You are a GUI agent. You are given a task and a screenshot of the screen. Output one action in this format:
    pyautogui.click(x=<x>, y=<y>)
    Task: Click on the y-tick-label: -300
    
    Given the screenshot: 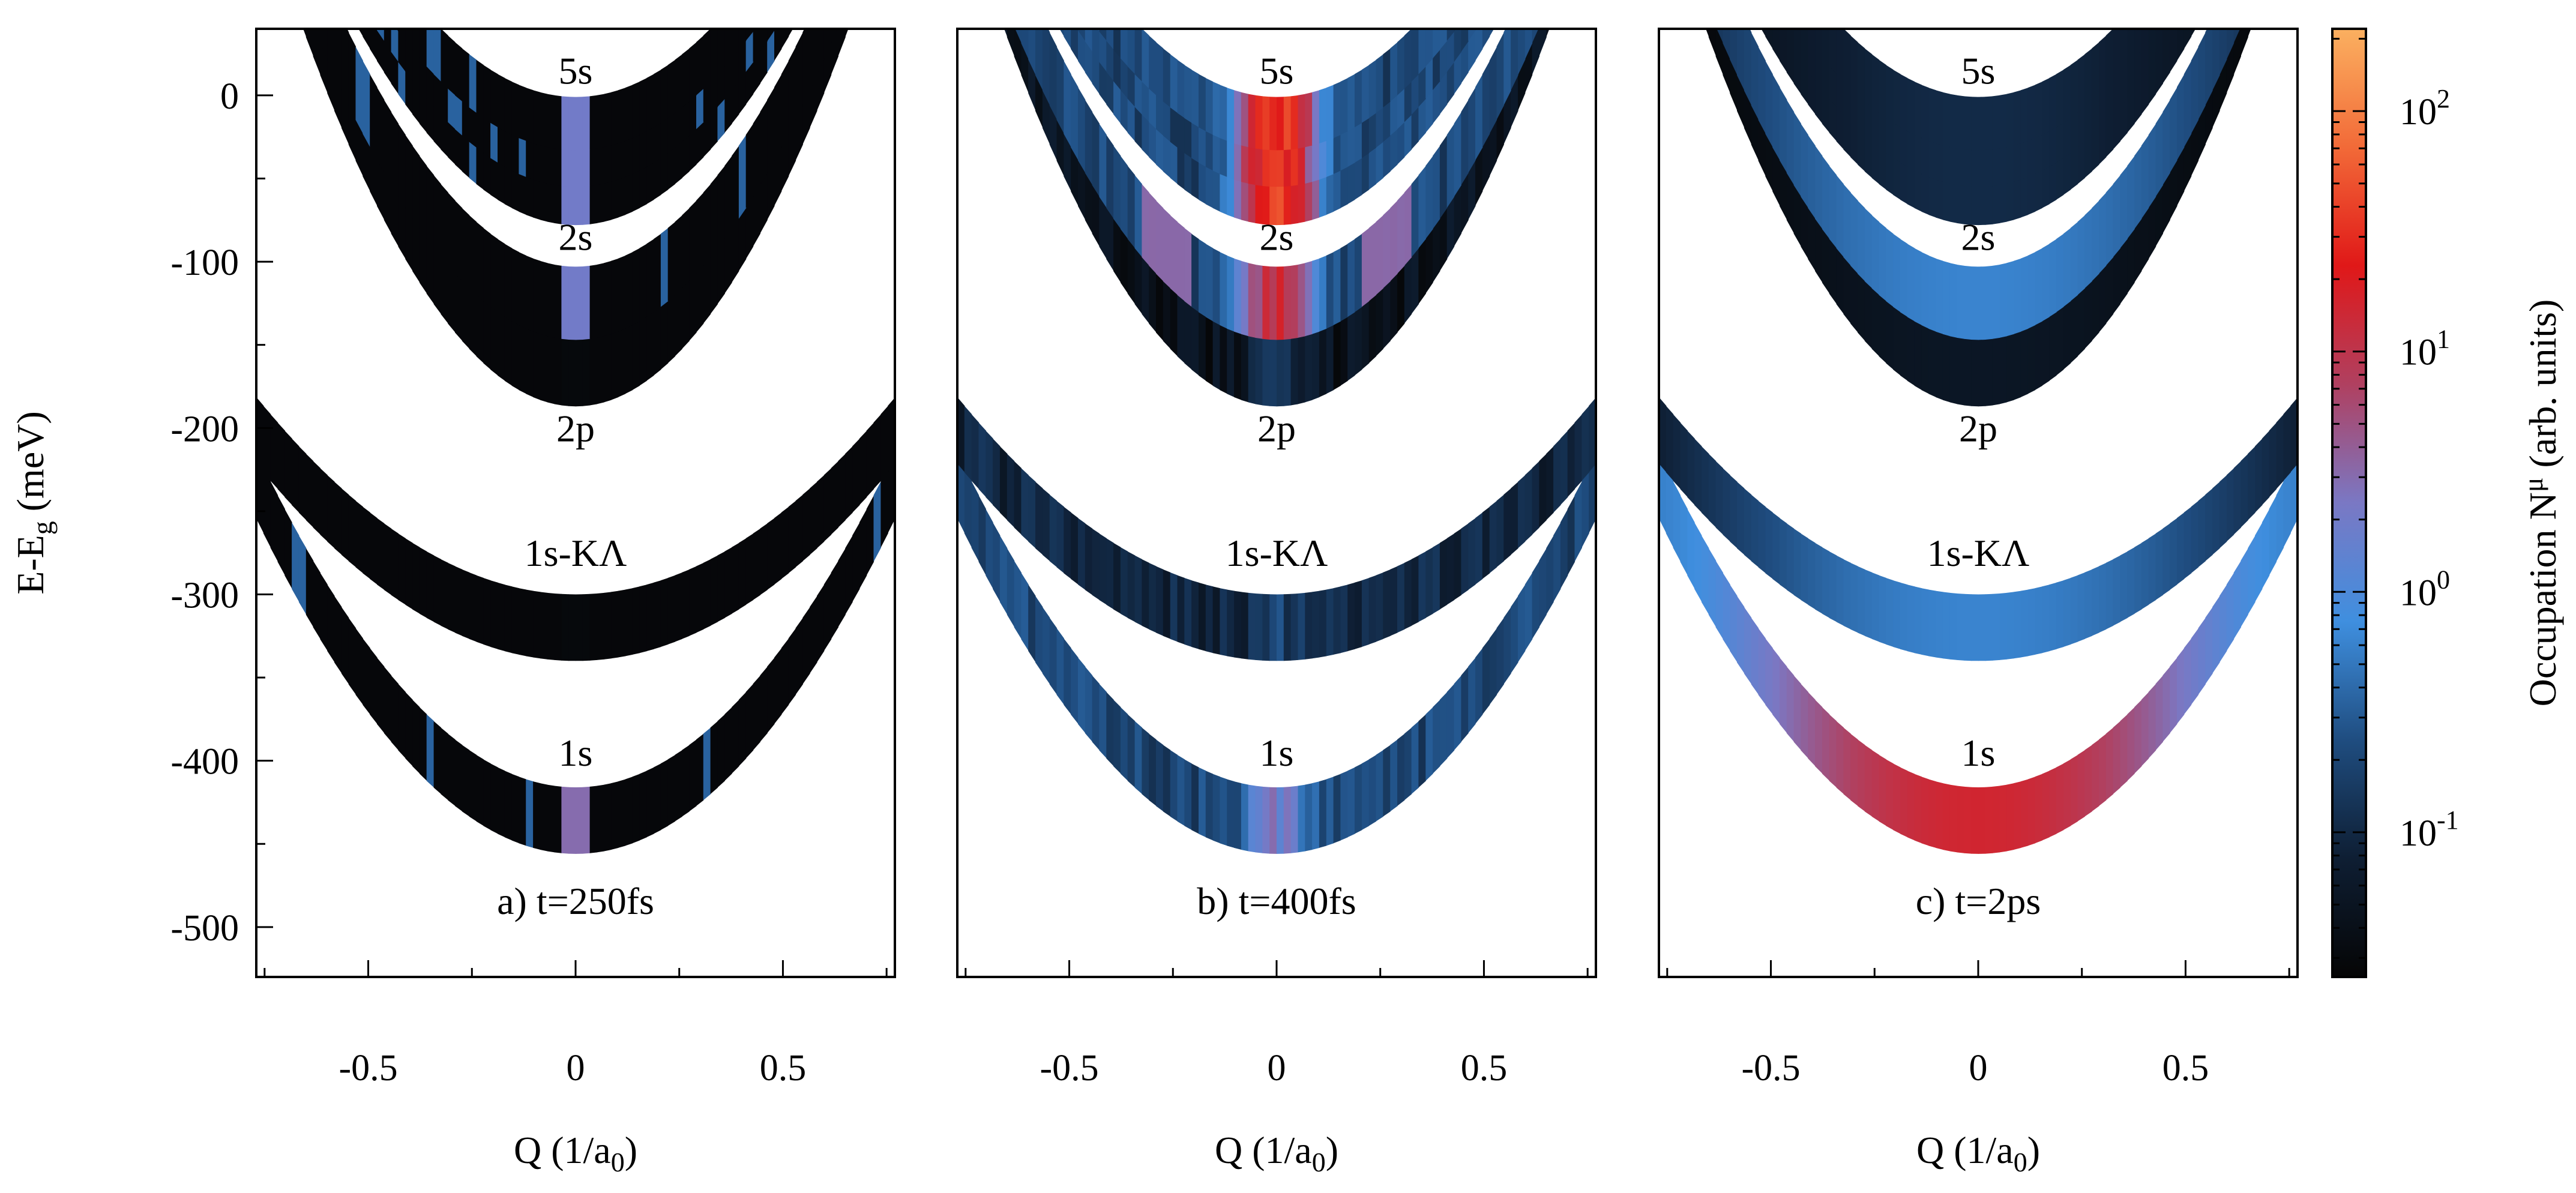 What is the action you would take?
    pyautogui.click(x=204, y=595)
    